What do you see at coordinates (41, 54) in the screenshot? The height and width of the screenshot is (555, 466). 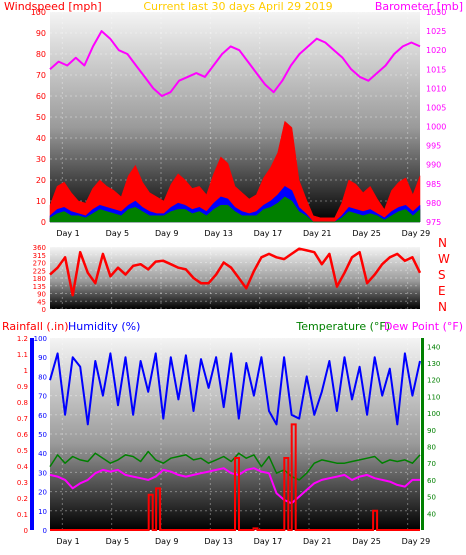 I see `windspeed-tick-8: 80` at bounding box center [41, 54].